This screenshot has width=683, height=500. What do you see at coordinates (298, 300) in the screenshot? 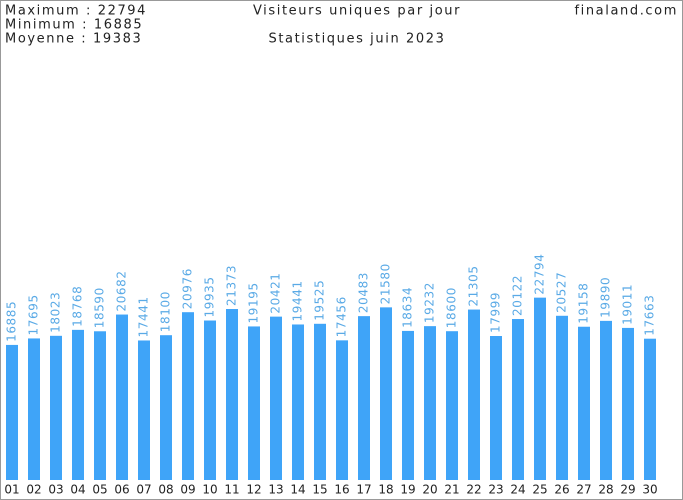
I see `value-label: 19441` at bounding box center [298, 300].